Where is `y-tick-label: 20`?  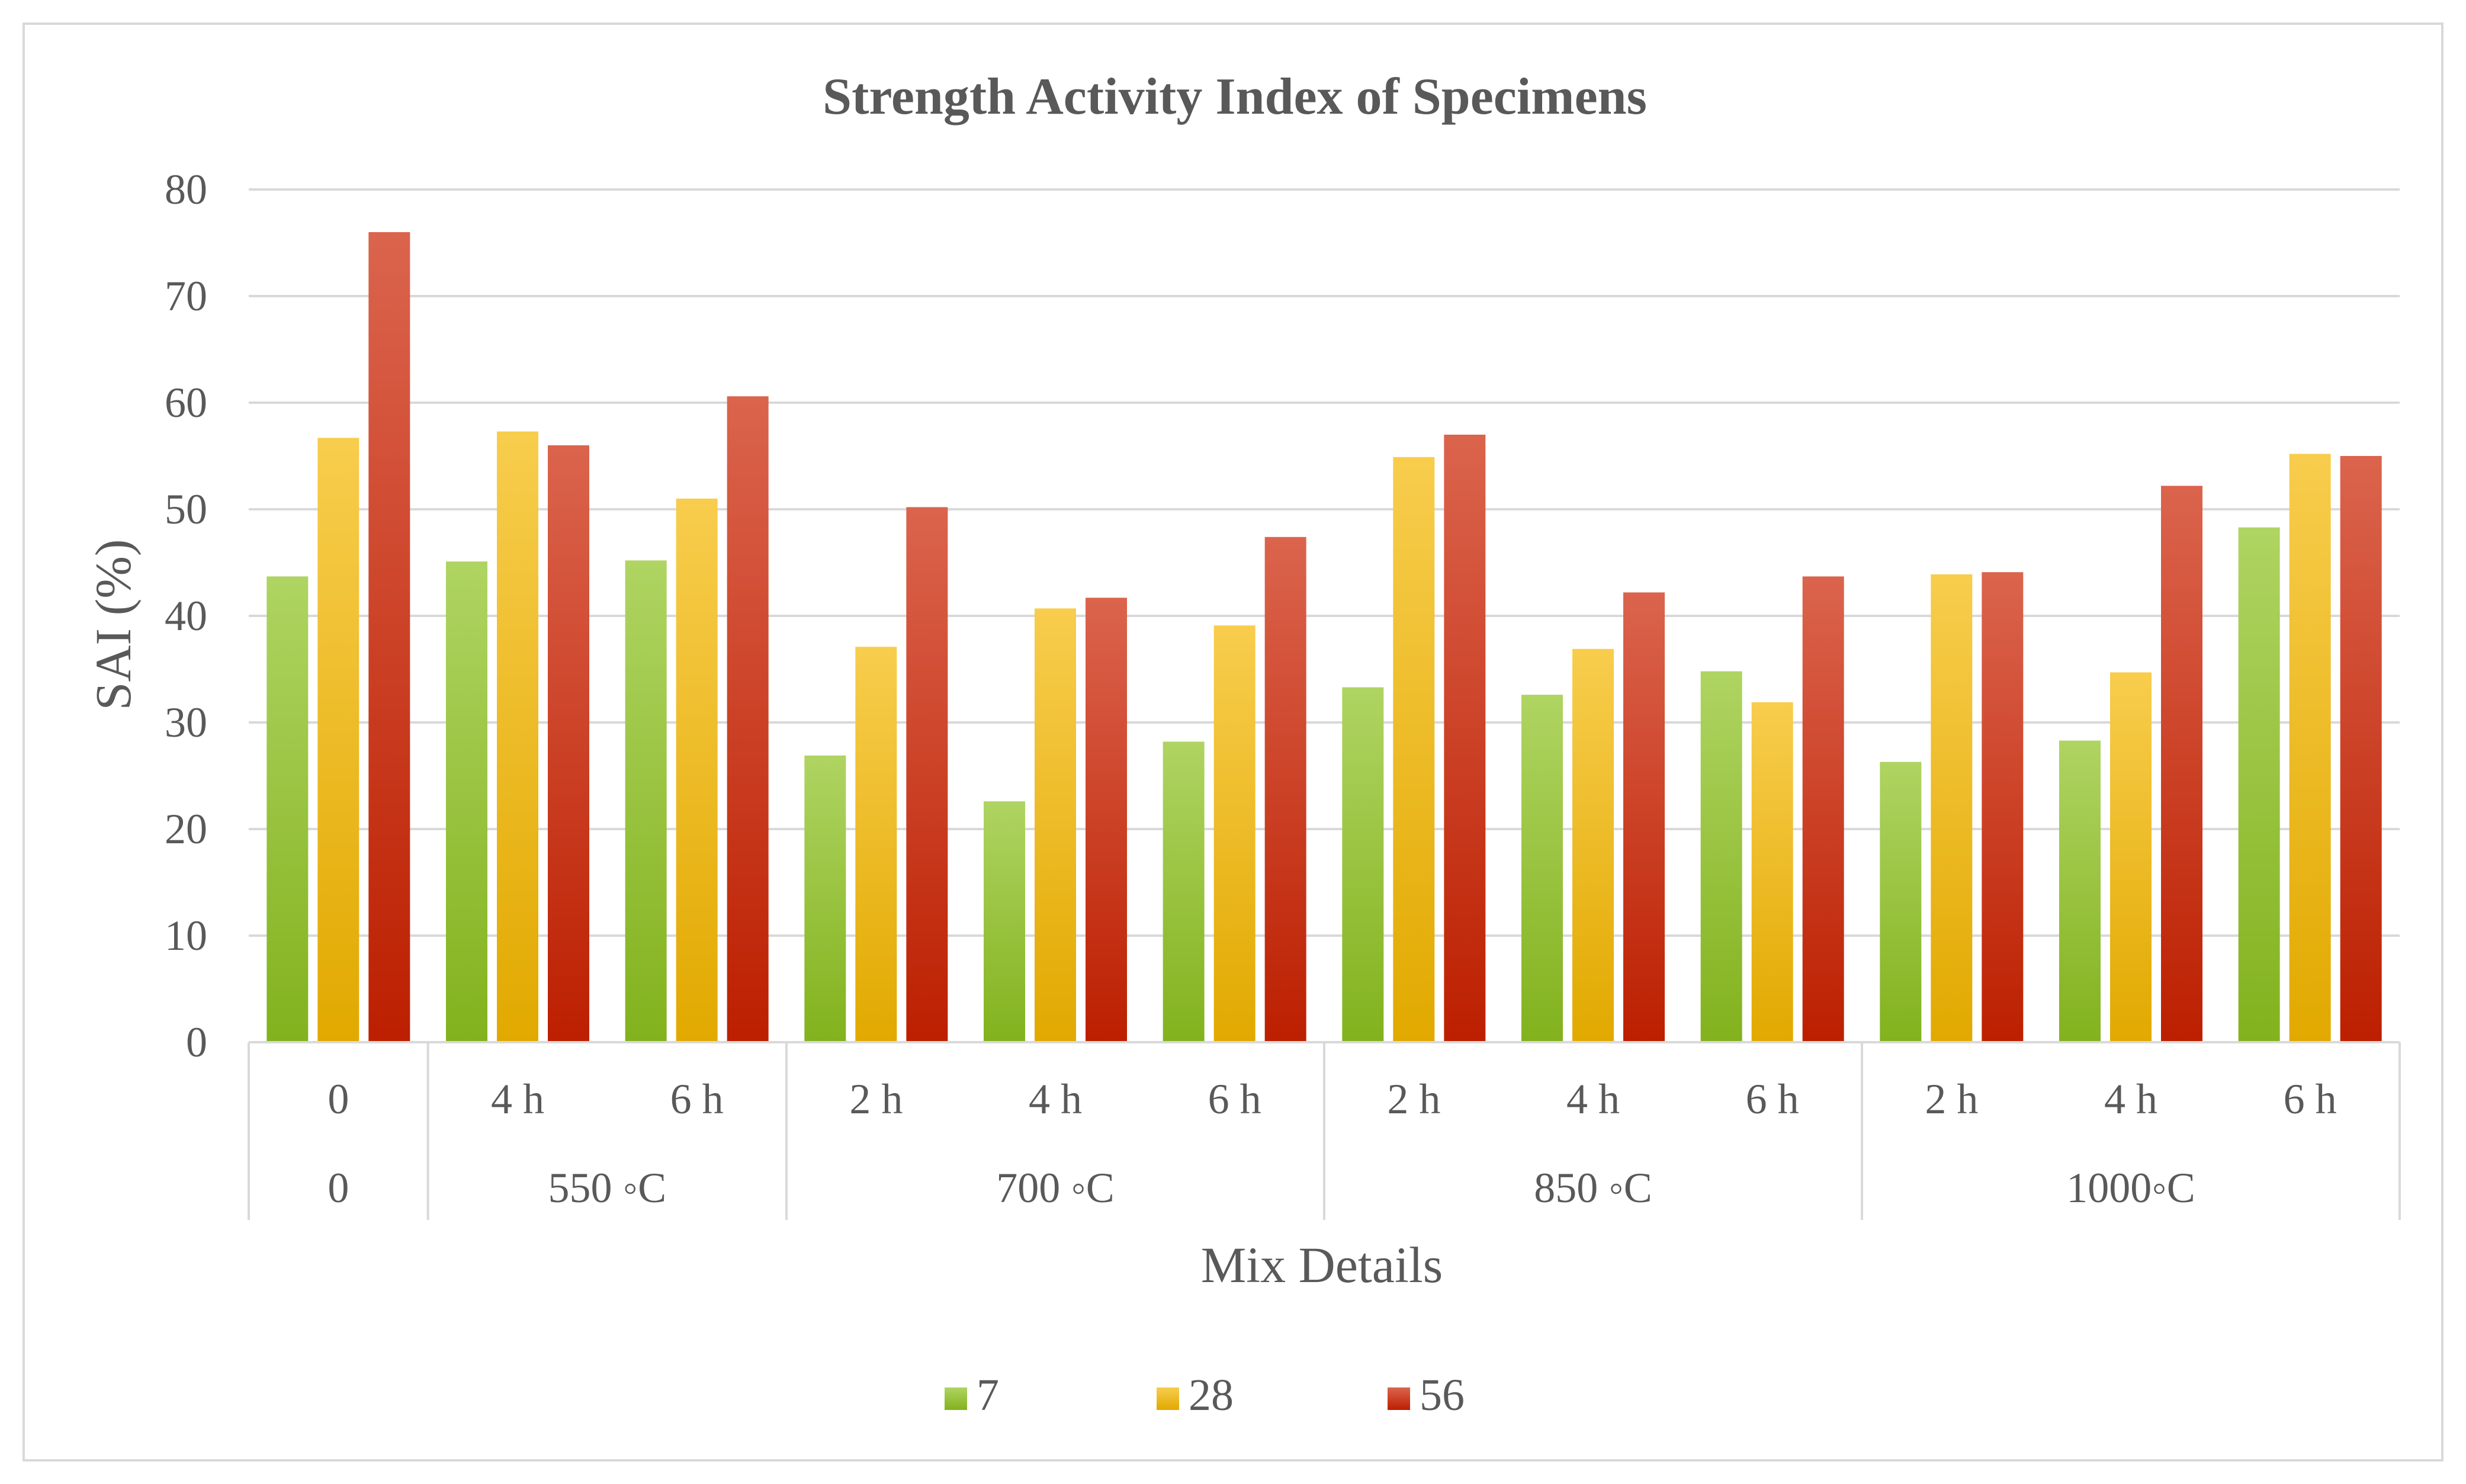 y-tick-label: 20 is located at coordinates (186, 829).